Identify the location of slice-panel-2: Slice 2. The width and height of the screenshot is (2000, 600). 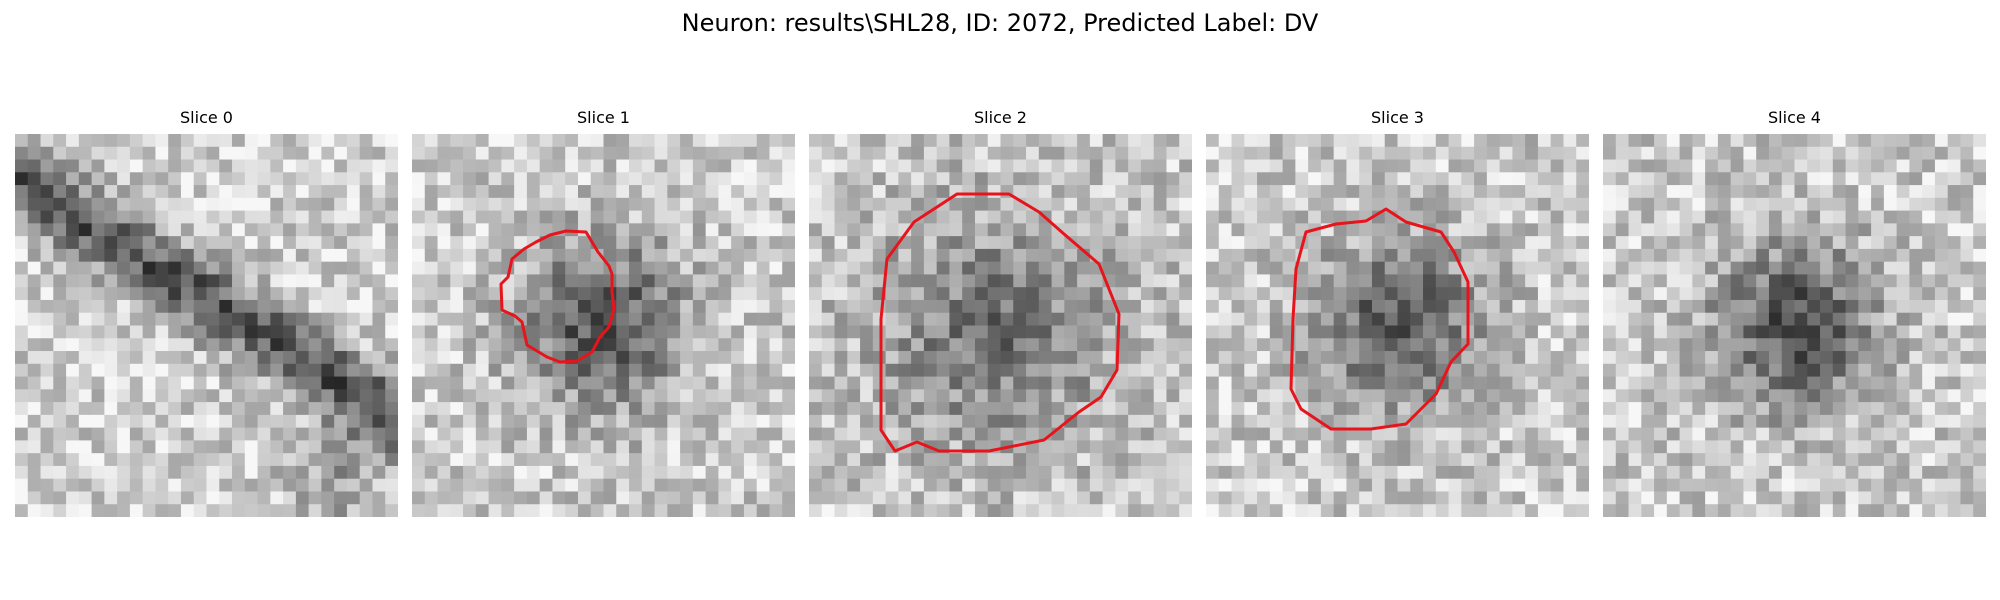
(1000, 312).